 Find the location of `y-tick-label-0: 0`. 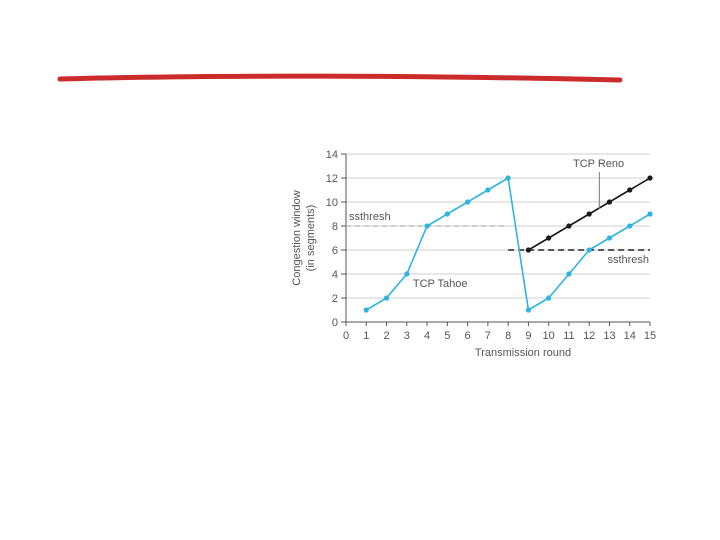

y-tick-label-0: 0 is located at coordinates (335, 323).